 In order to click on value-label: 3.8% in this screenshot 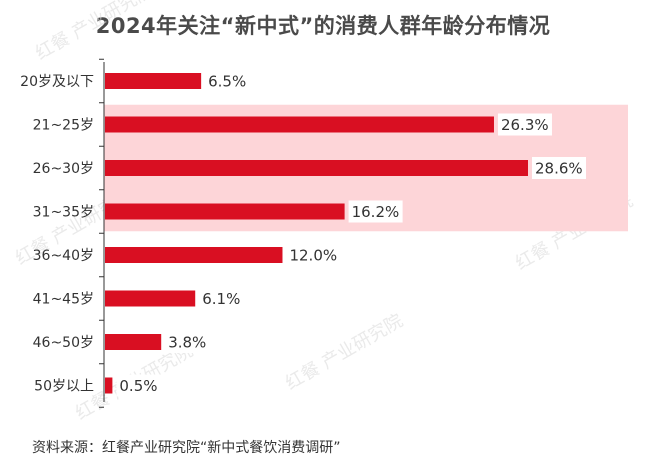, I will do `click(187, 343)`.